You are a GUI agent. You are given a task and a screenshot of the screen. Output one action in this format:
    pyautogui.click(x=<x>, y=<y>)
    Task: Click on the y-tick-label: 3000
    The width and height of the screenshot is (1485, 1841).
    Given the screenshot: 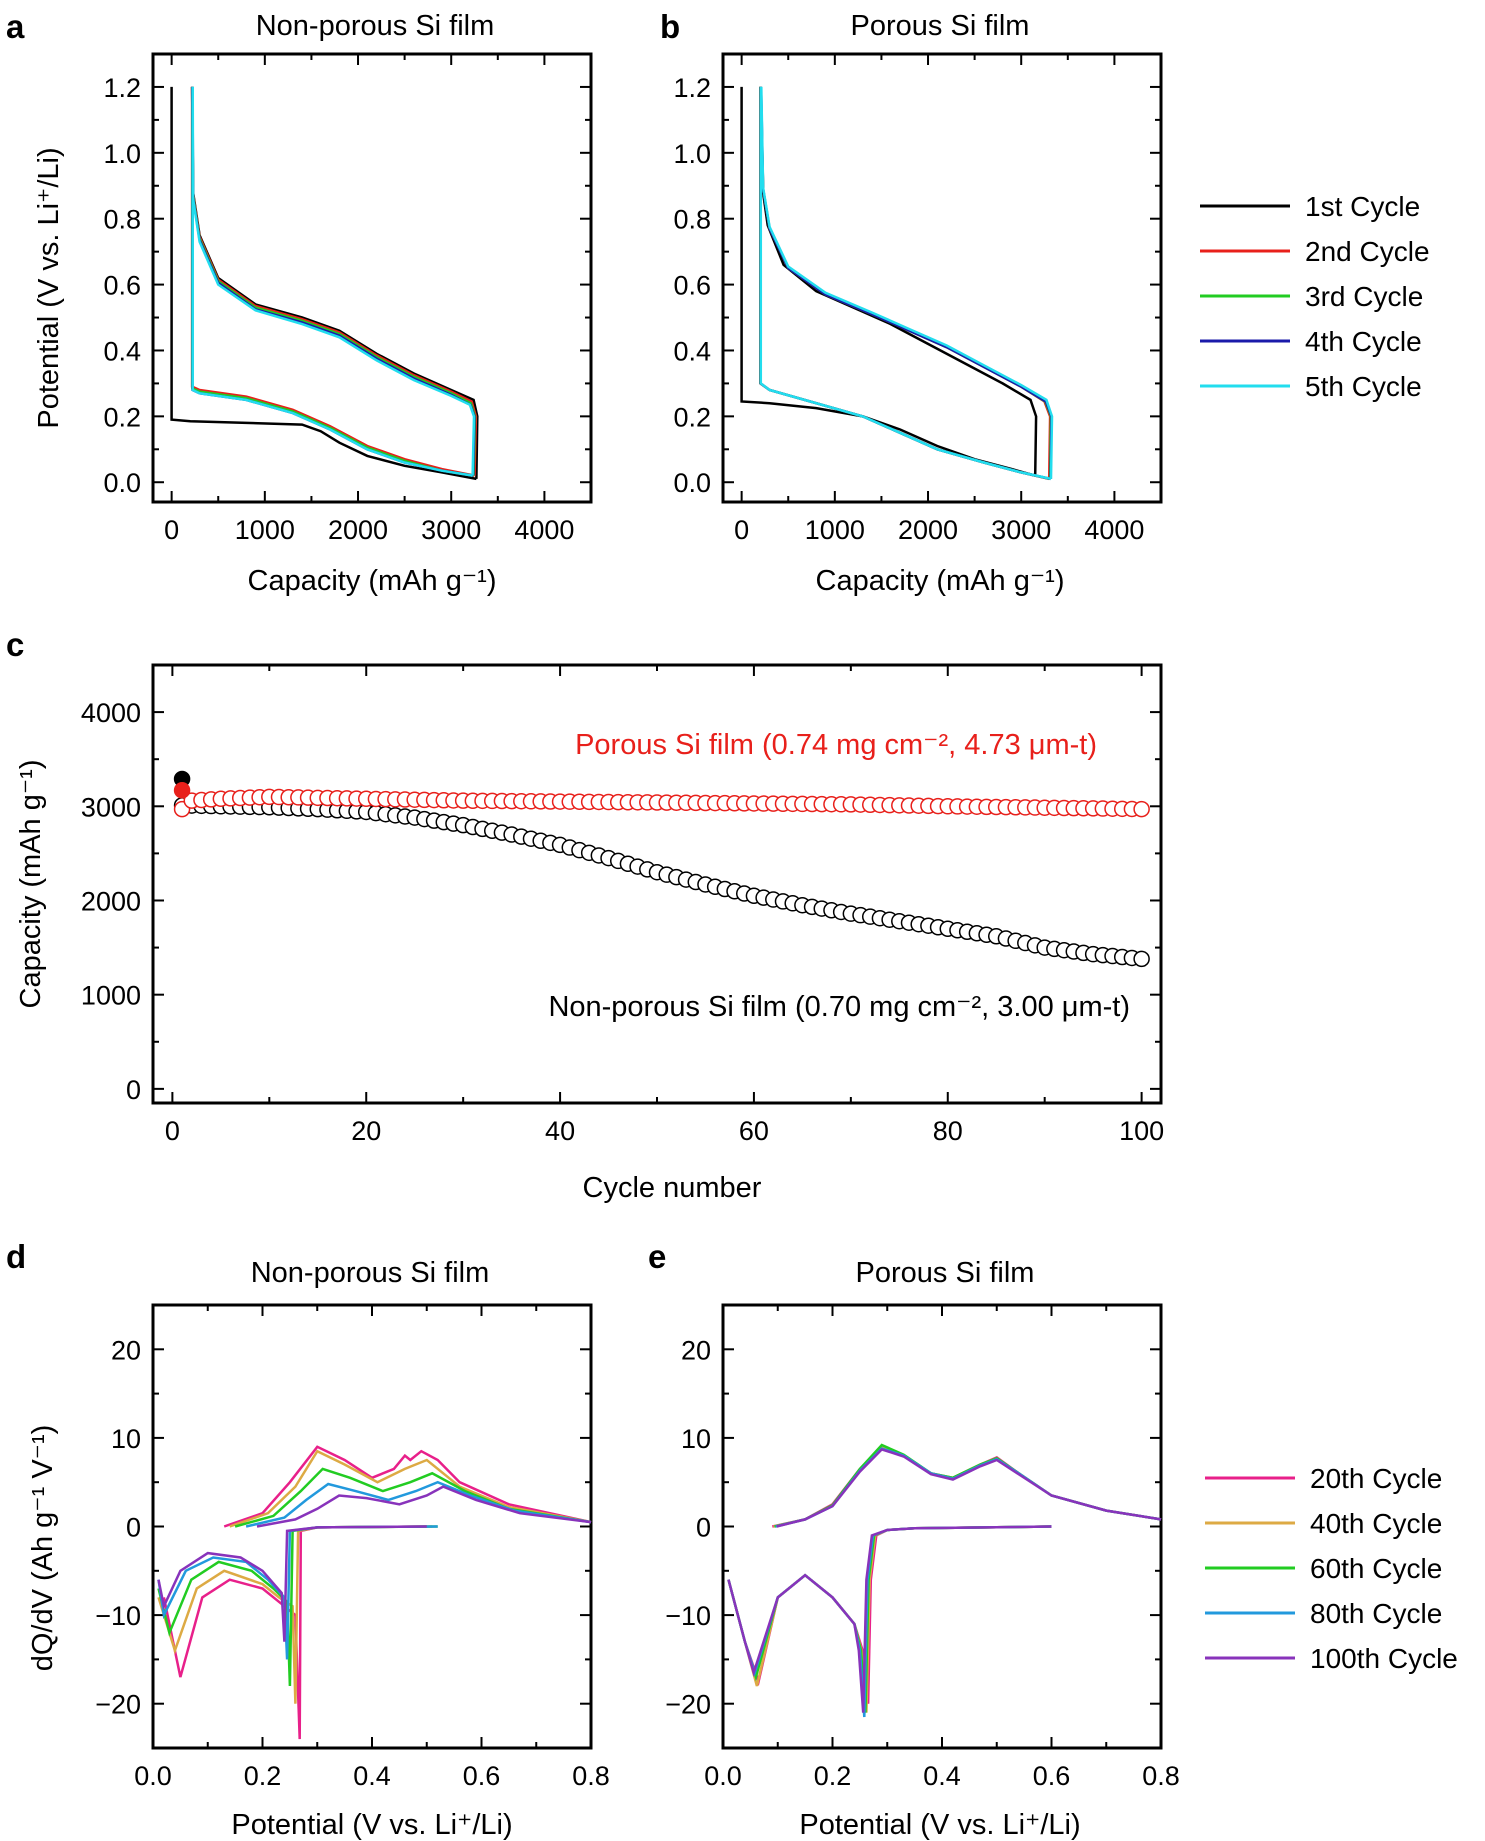 What is the action you would take?
    pyautogui.click(x=111, y=807)
    